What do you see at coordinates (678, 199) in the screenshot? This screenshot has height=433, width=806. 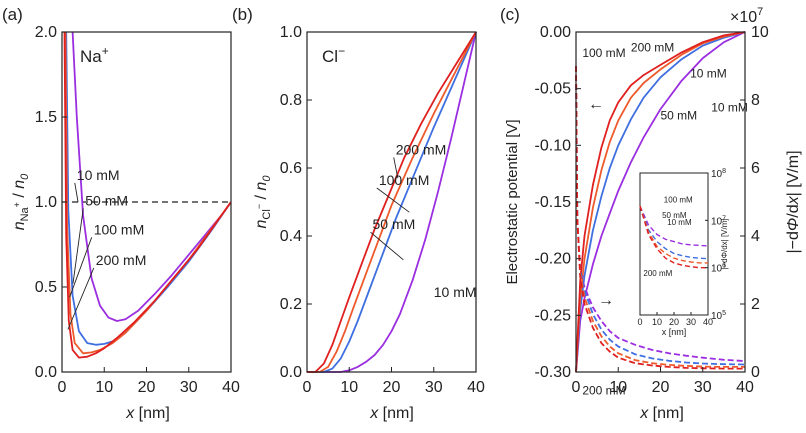 I see `inset-label: 100 mM` at bounding box center [678, 199].